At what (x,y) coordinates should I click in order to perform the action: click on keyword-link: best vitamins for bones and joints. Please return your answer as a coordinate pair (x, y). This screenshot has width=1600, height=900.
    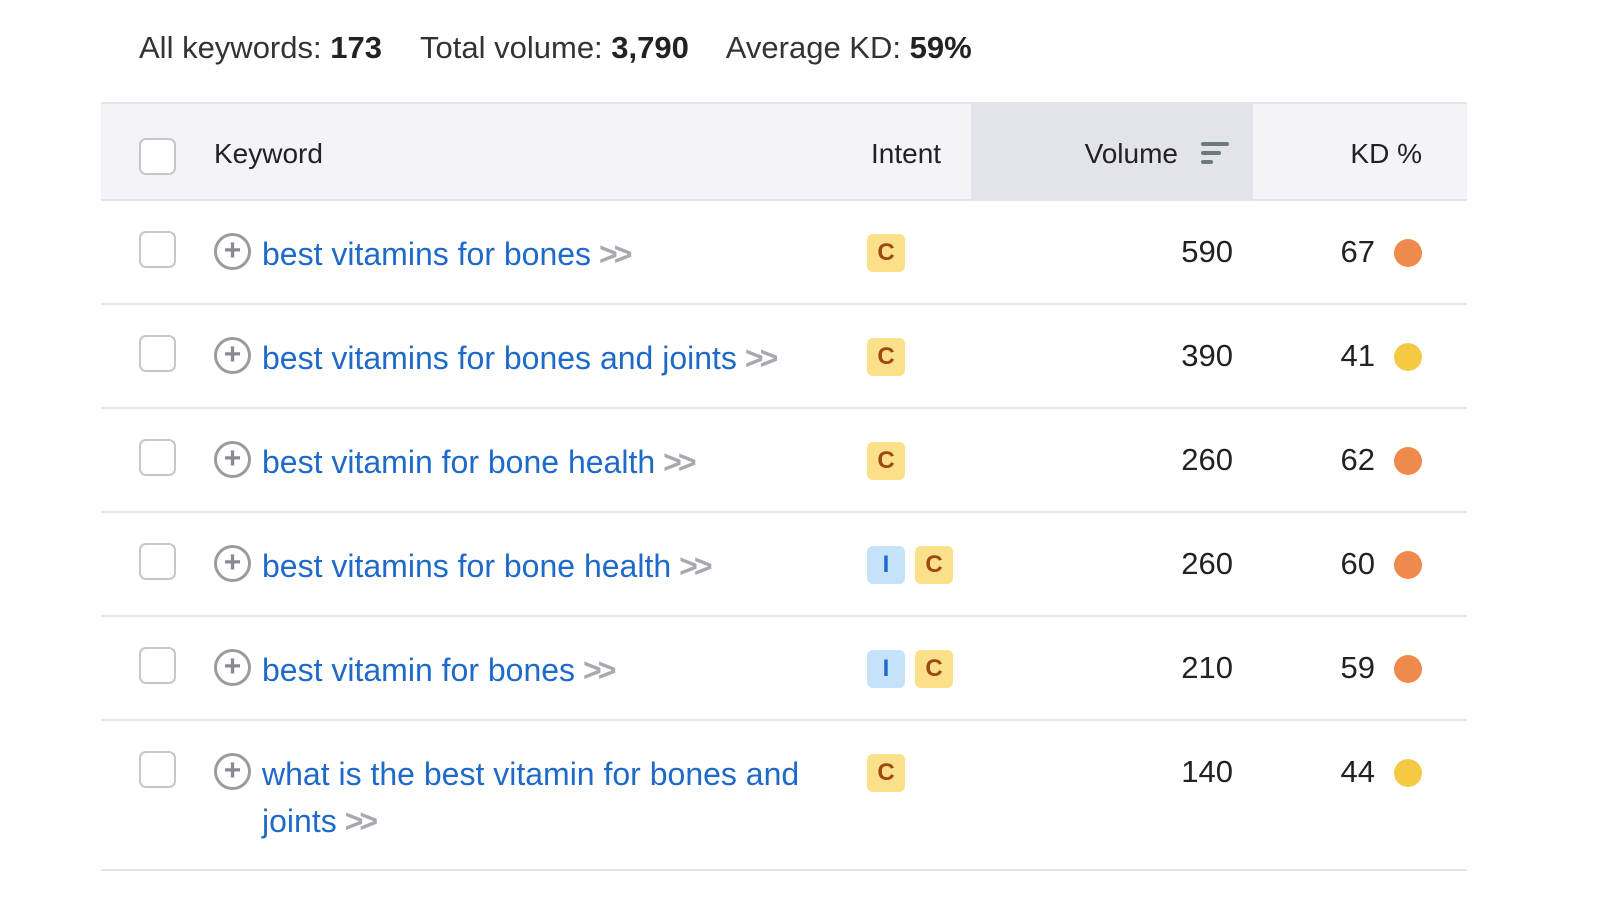
    Looking at the image, I should click on (499, 358).